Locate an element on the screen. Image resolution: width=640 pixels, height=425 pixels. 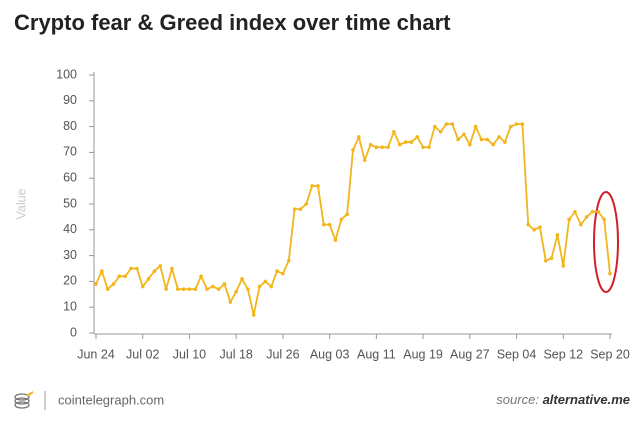
y-tick-label: 50 is located at coordinates (70, 203).